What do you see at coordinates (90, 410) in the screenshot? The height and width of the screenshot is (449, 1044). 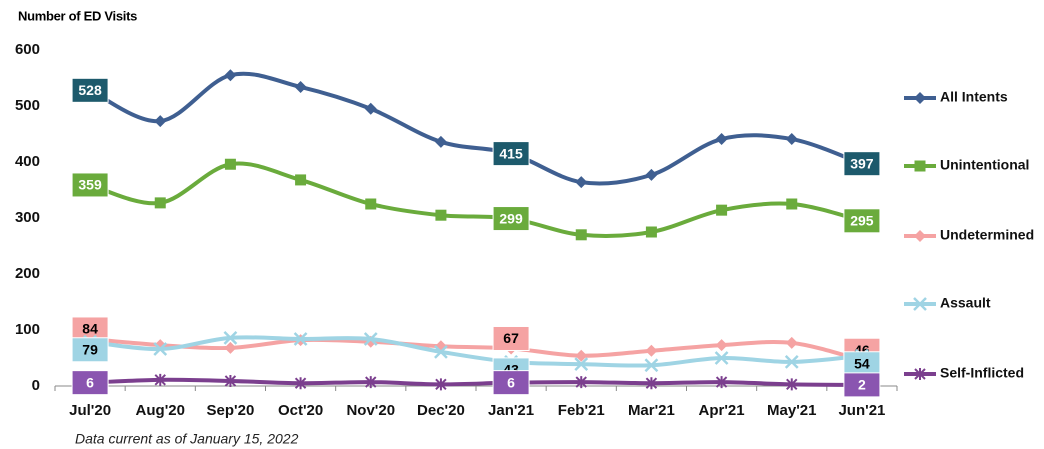 I see `x-tick-label: Jul'20` at bounding box center [90, 410].